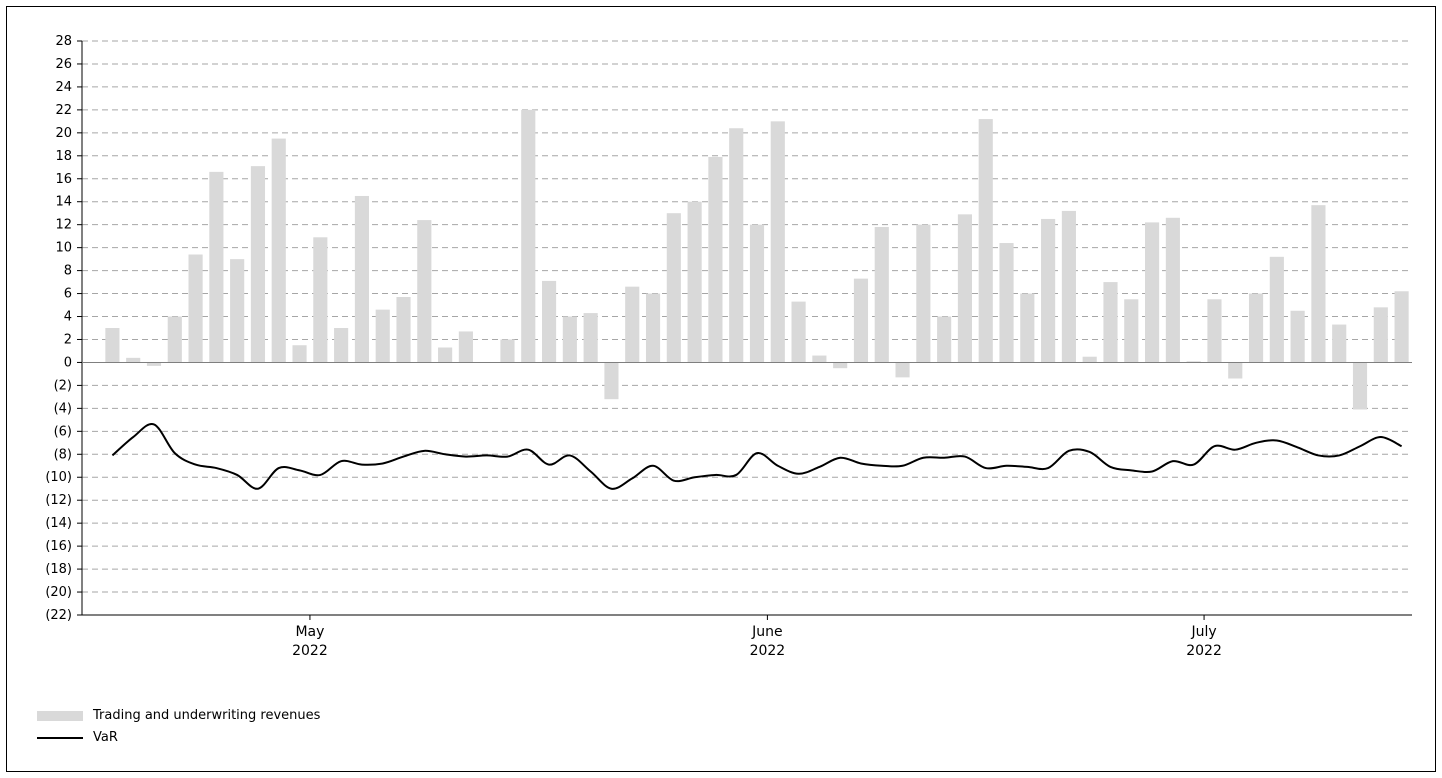 The width and height of the screenshot is (1442, 778). What do you see at coordinates (60, 715) in the screenshot?
I see `legend-swatch-bar` at bounding box center [60, 715].